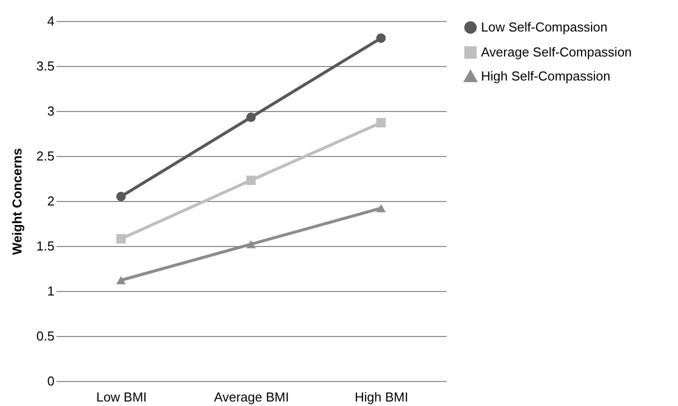 The width and height of the screenshot is (678, 406). Describe the element at coordinates (50, 21) in the screenshot. I see `y-tick-label: 4` at that location.